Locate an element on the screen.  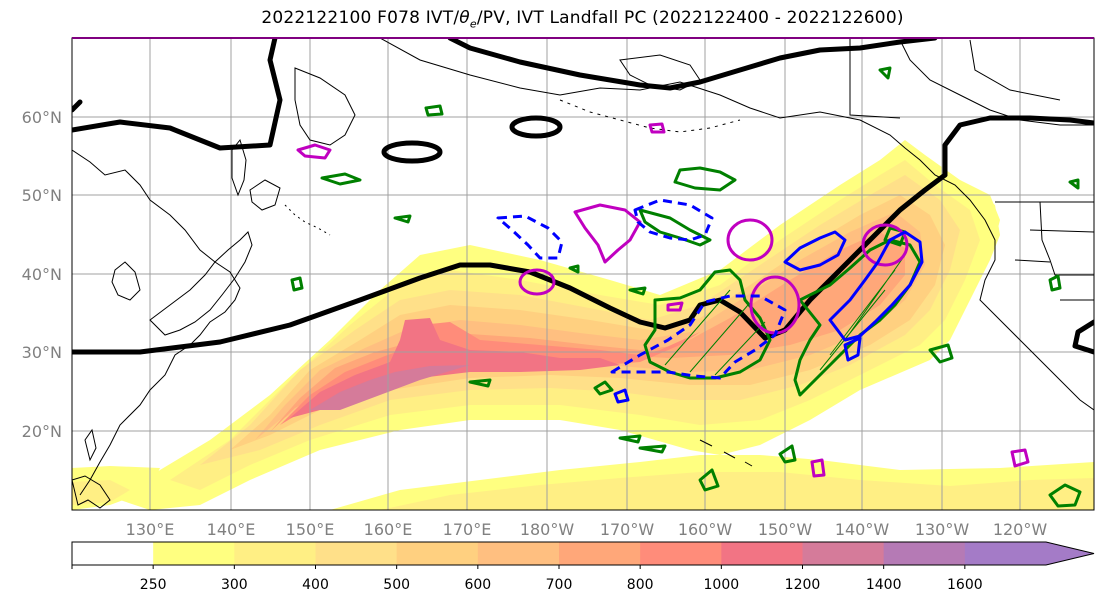
north-contour-a is located at coordinates (177, 94).